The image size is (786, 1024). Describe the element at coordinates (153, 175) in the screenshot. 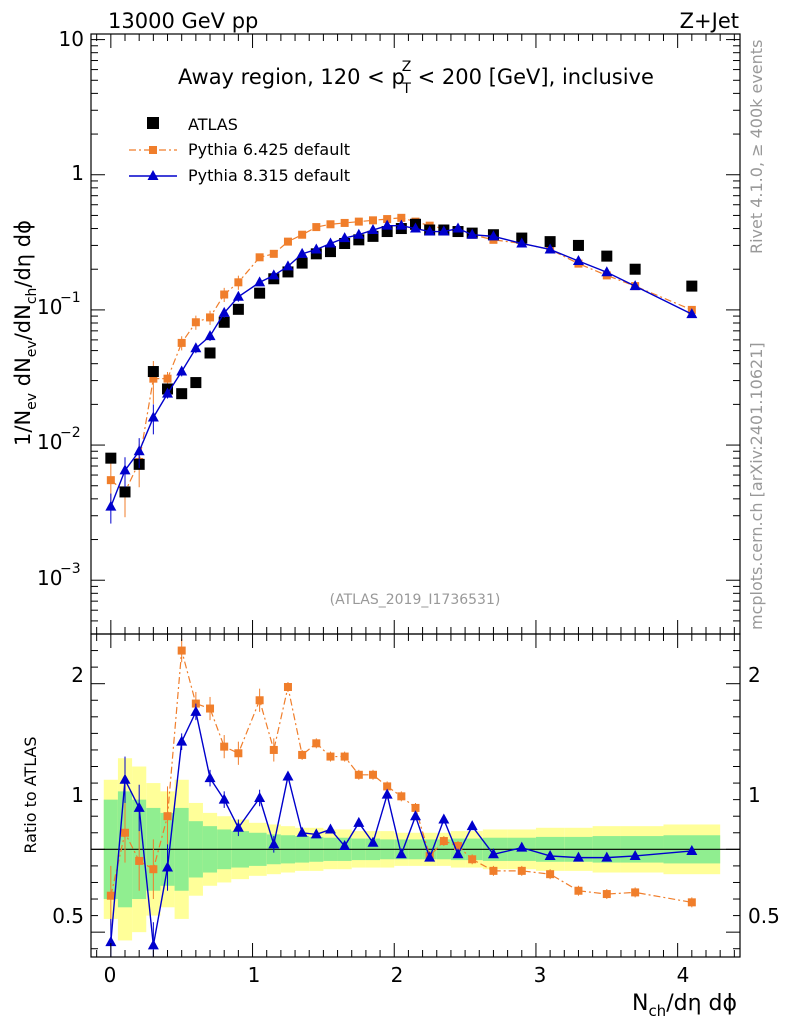

I see `legend-marker-py8` at that location.